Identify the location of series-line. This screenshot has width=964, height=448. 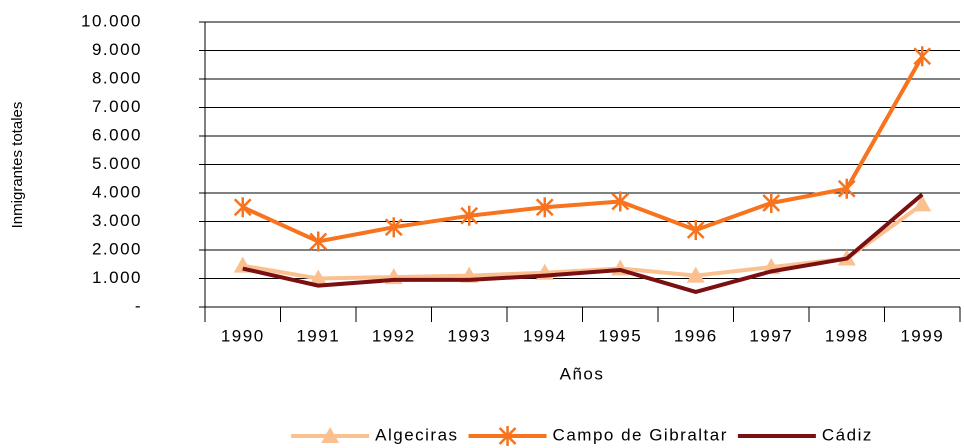
(583, 241).